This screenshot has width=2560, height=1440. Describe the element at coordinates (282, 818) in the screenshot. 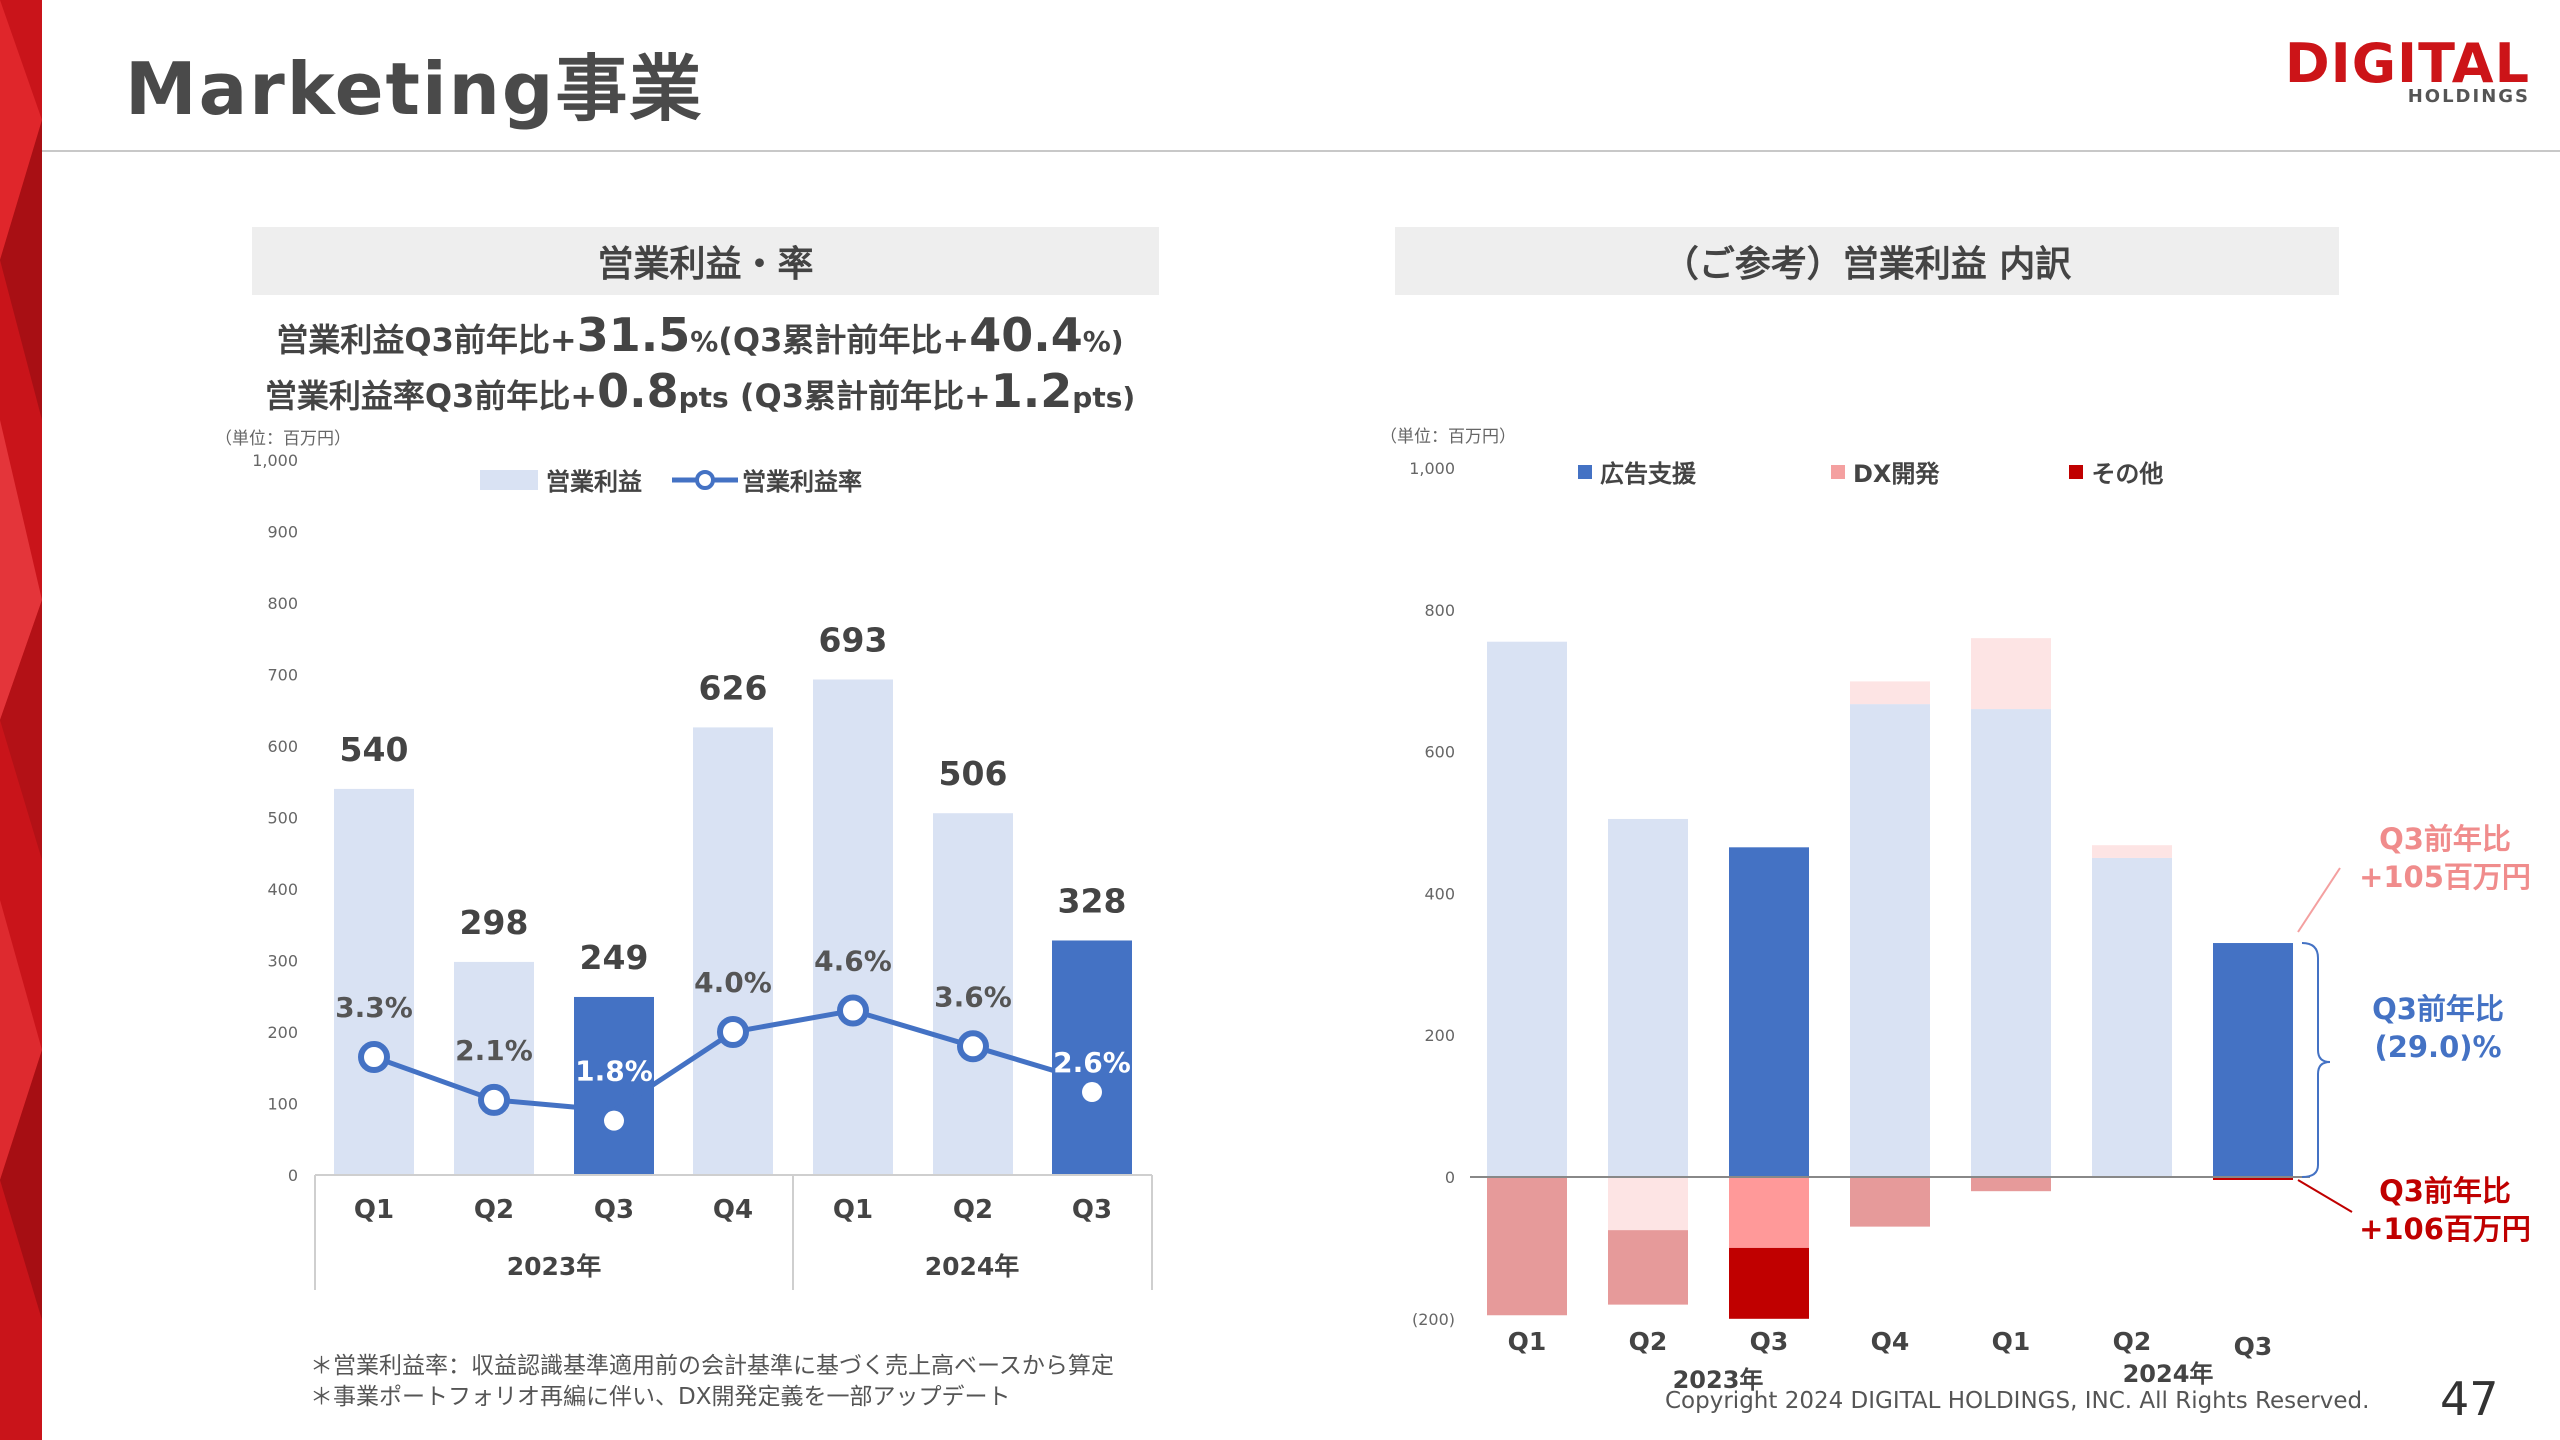

I see `y-tick-label: 500` at that location.